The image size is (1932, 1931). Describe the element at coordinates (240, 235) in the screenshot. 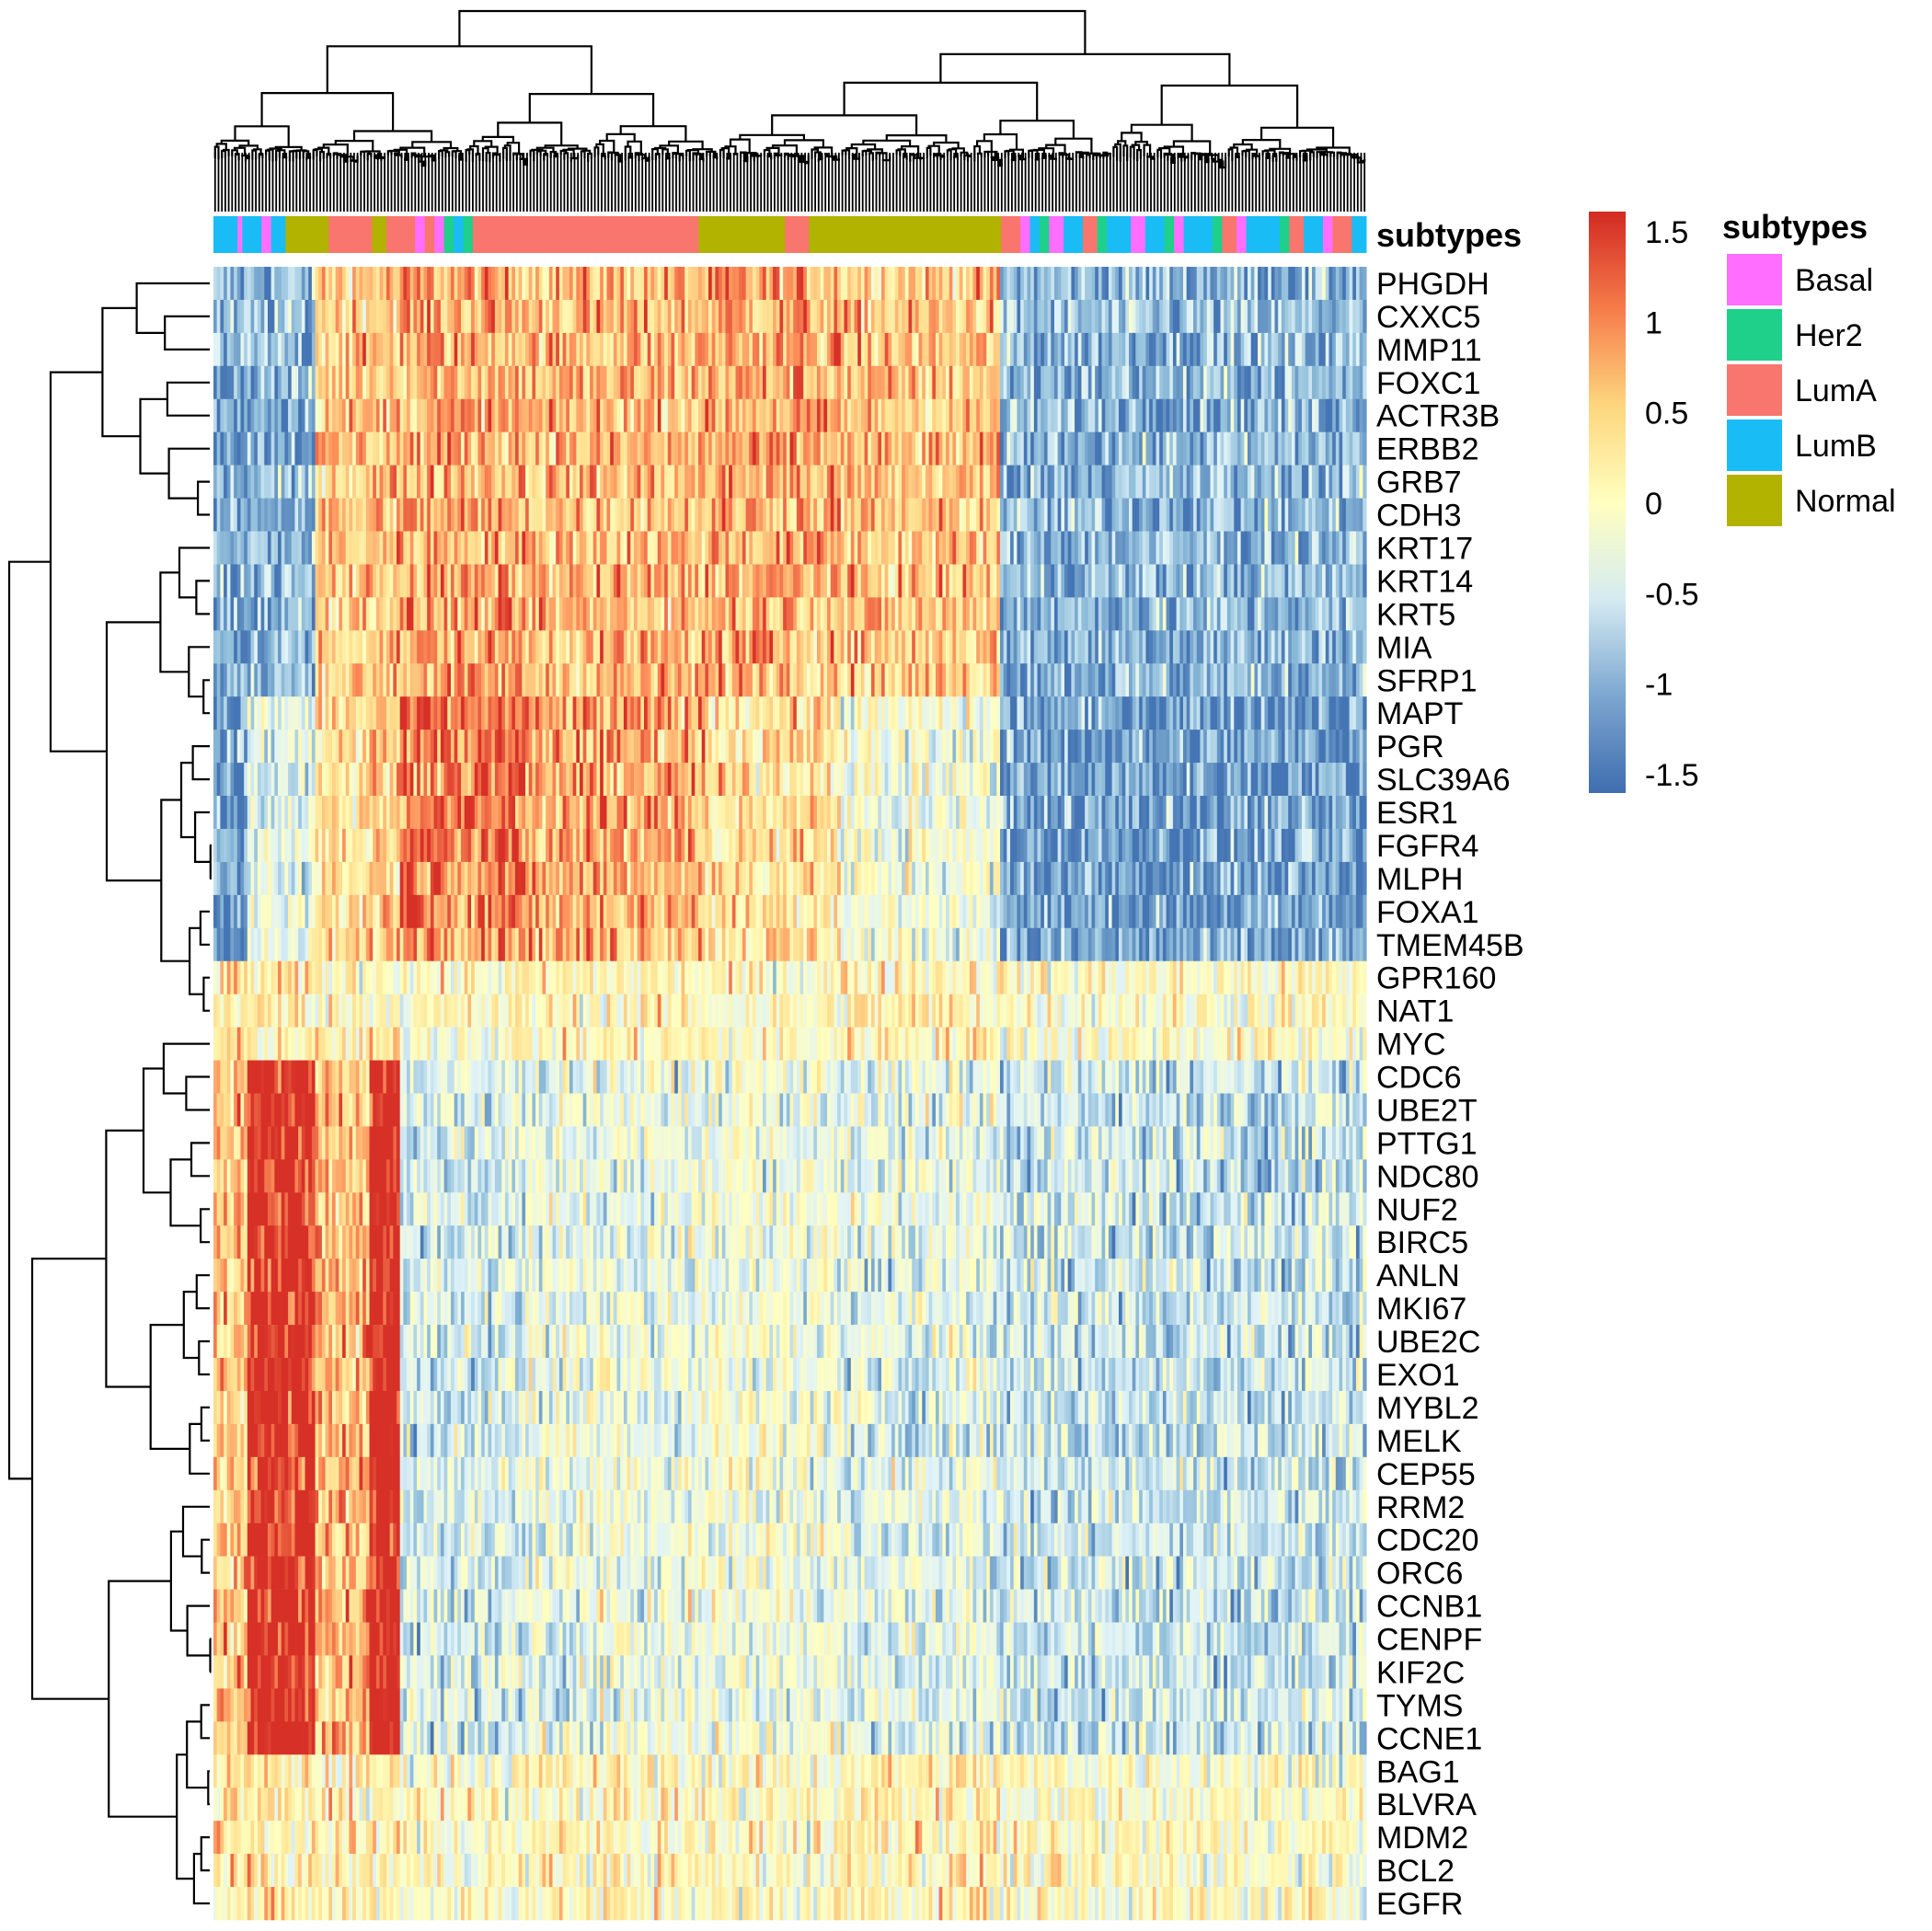

I see `annotation-segment` at that location.